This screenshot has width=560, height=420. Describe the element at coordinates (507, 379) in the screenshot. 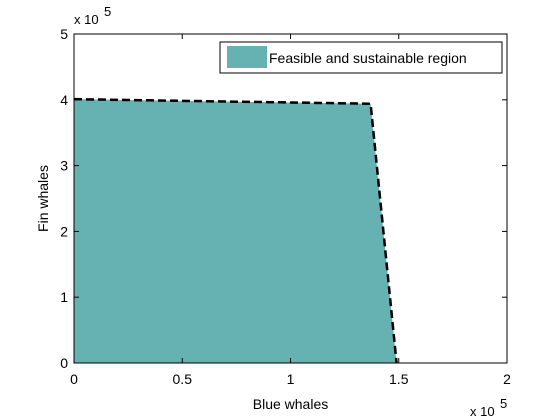

I see `x-tick-label-4: 2` at that location.